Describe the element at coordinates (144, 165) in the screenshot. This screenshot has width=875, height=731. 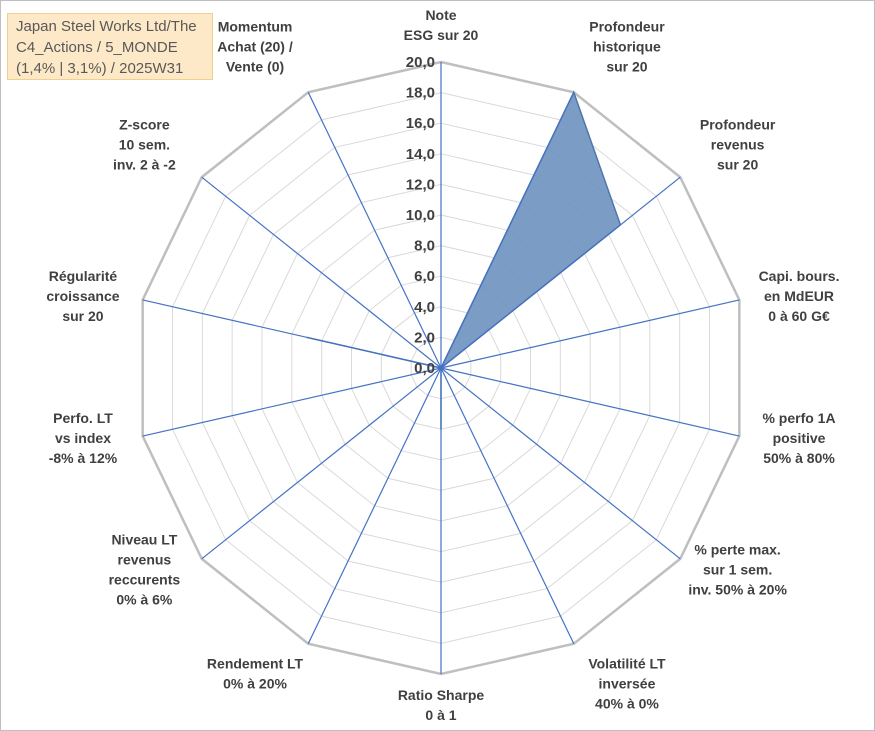
I see `axis-label-line: inv. 2 à -2` at that location.